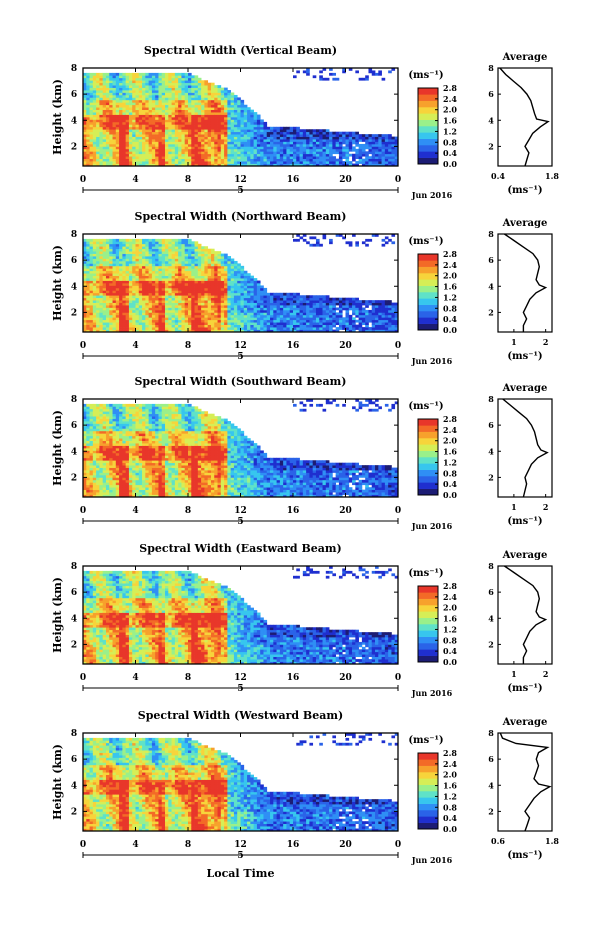 The height and width of the screenshot is (929, 616). I want to click on x-tick-label: 4, so click(135, 180).